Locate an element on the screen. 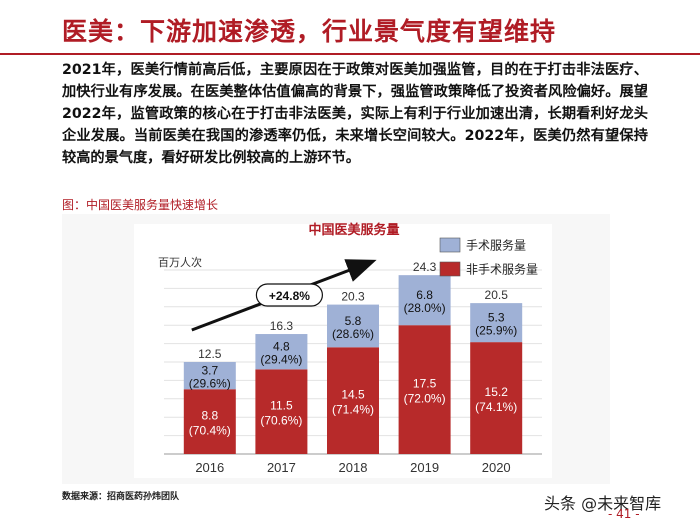  label-total-2018: 20.3 is located at coordinates (353, 297).